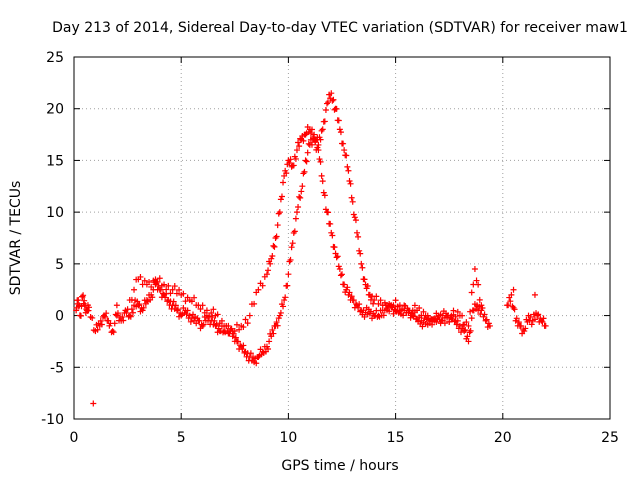 The height and width of the screenshot is (480, 640). Describe the element at coordinates (59, 317) in the screenshot. I see `y-tick-label: 0` at that location.